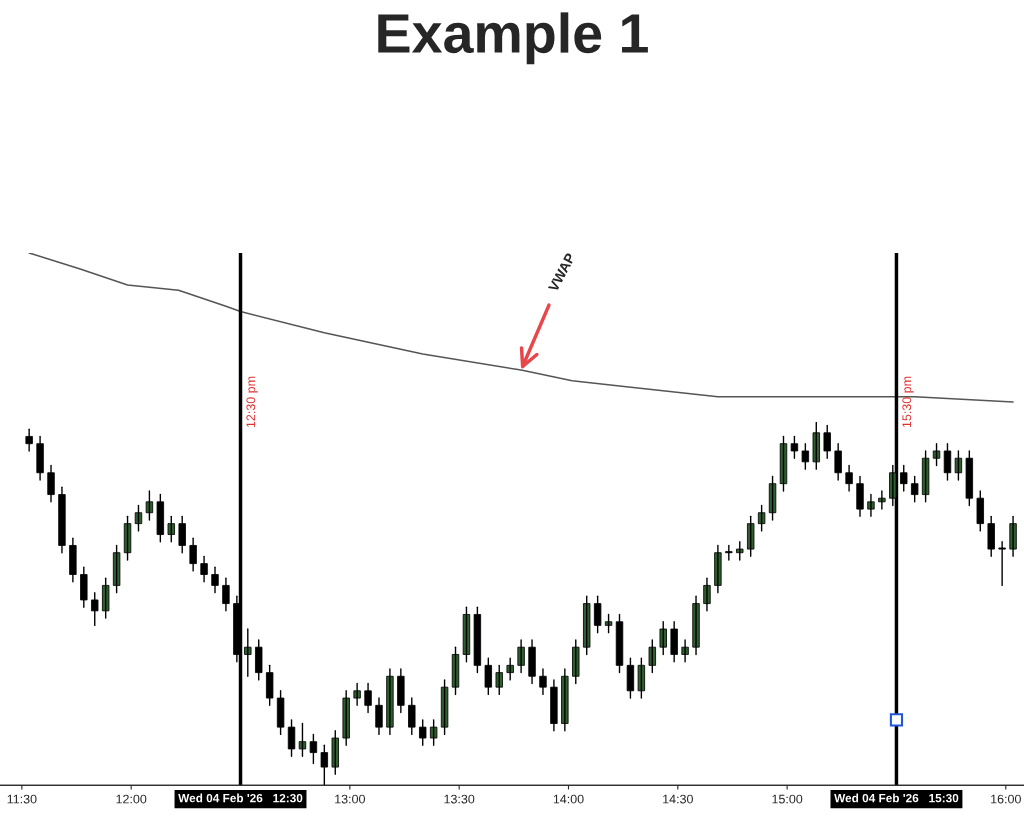 The height and width of the screenshot is (824, 1024). I want to click on x-tick-label: 14:00, so click(568, 799).